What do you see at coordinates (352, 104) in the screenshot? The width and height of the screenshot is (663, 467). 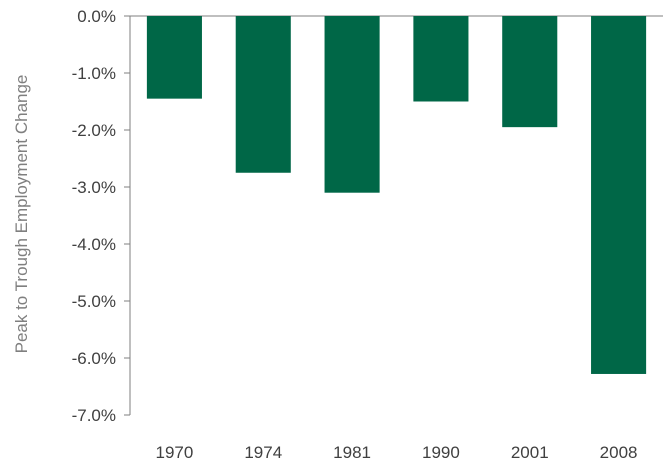 I see `bar-1981` at bounding box center [352, 104].